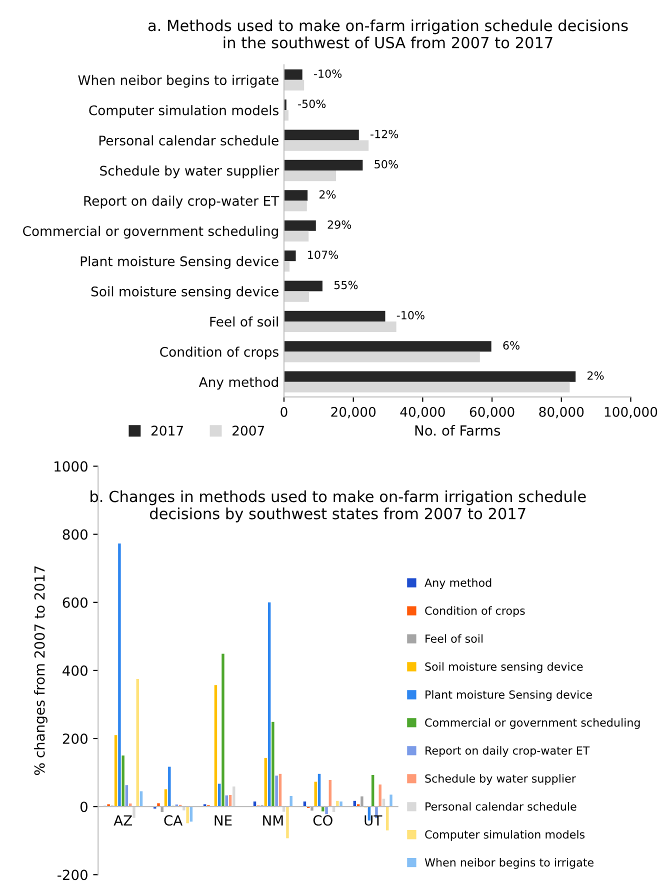 Image resolution: width=672 pixels, height=888 pixels. What do you see at coordinates (41, 670) in the screenshot?
I see `y-axis-title: % changes from 2007 to 2017` at bounding box center [41, 670].